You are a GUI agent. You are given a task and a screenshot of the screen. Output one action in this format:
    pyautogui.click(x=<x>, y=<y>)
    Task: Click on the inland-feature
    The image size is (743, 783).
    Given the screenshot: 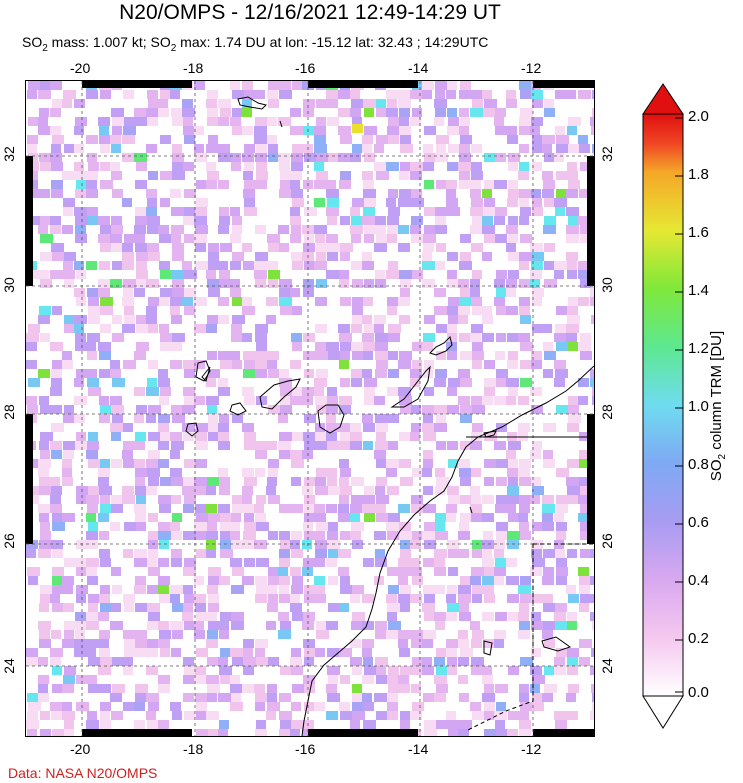 What is the action you would take?
    pyautogui.click(x=556, y=644)
    